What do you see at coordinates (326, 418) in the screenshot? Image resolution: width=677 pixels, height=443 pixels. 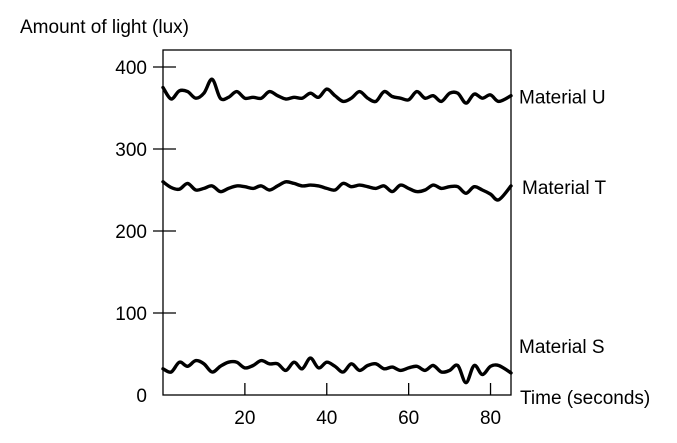 I see `x-tick-label: 40` at bounding box center [326, 418].